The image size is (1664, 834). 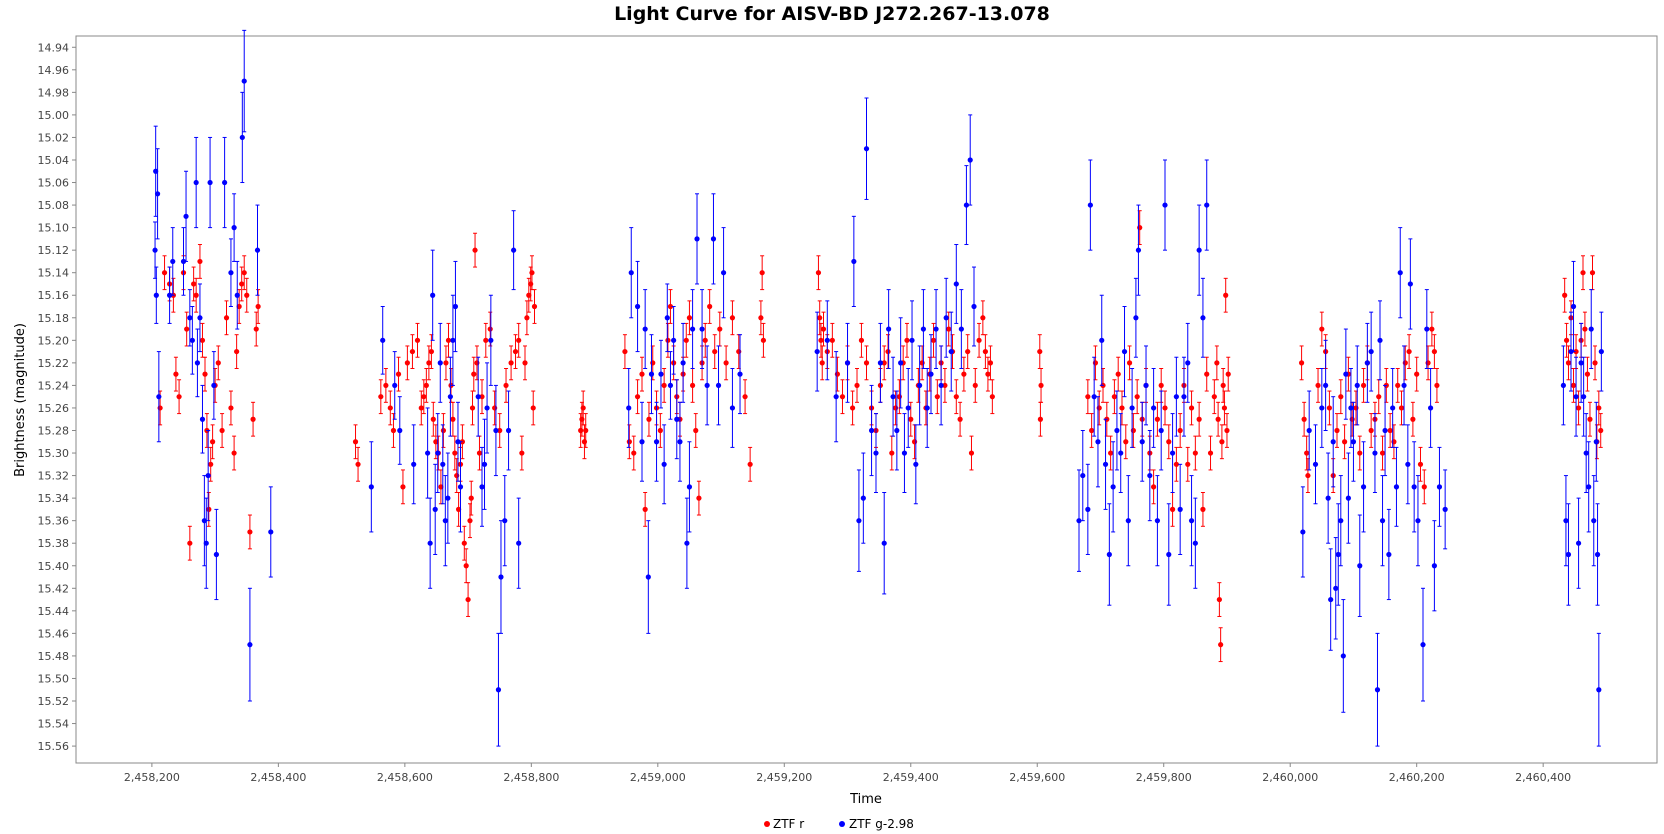 I want to click on y-tick-label: 15.04, so click(x=54, y=160).